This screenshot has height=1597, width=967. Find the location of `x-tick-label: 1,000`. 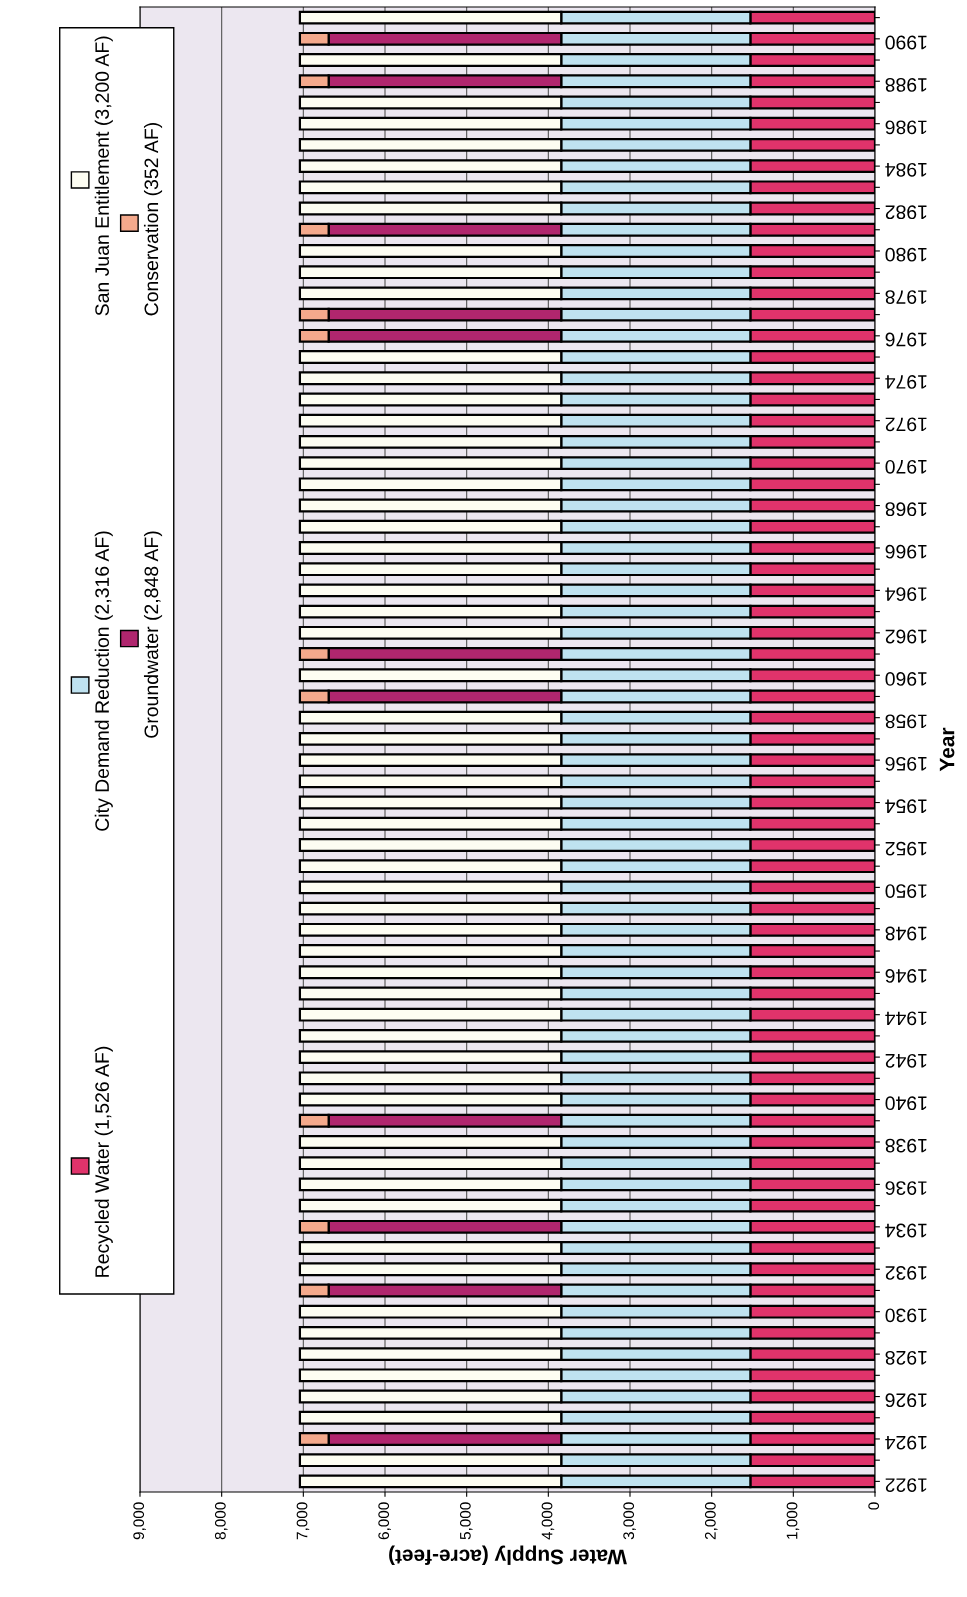

x-tick-label: 1,000 is located at coordinates (793, 1520).